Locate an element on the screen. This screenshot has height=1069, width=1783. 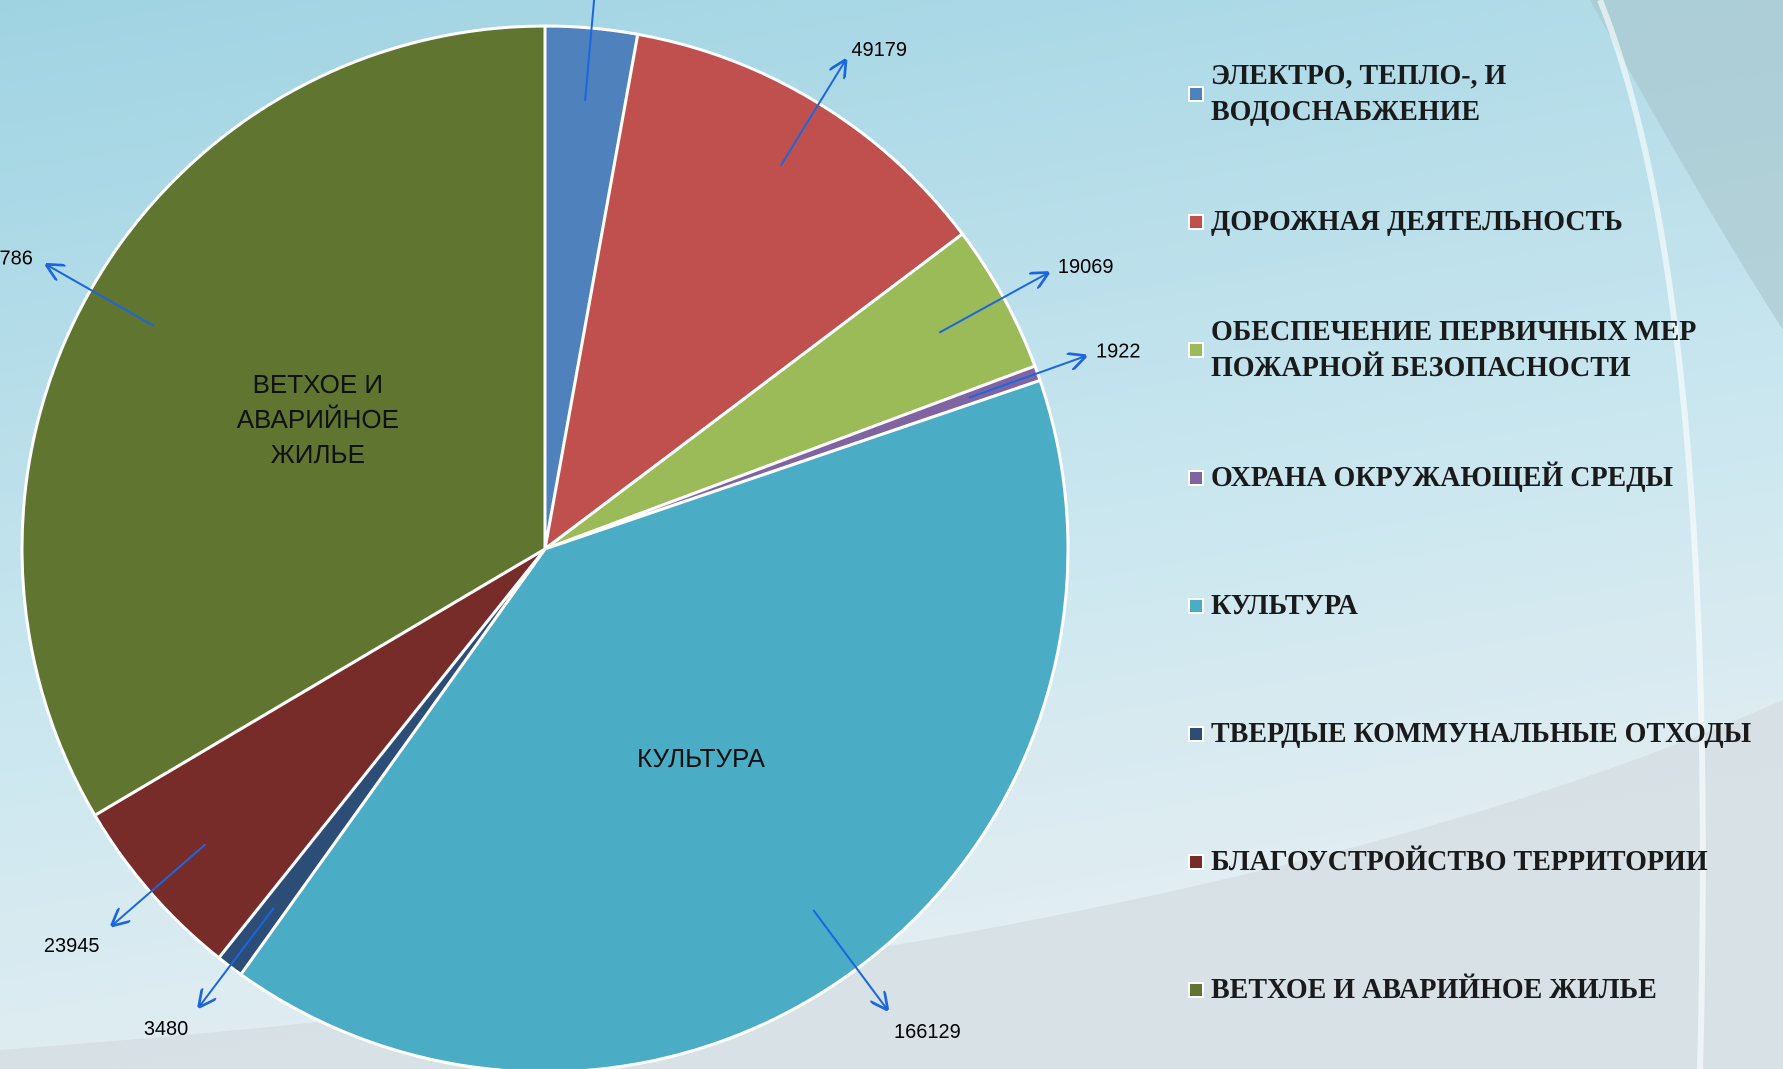
data-label: 1922 is located at coordinates (1118, 352).